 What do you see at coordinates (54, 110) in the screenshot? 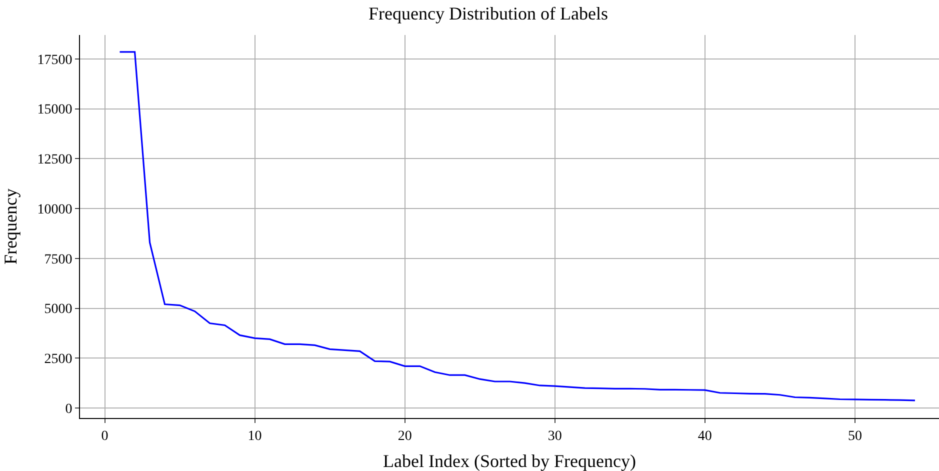
I see `y-tick-label: 15000` at bounding box center [54, 110].